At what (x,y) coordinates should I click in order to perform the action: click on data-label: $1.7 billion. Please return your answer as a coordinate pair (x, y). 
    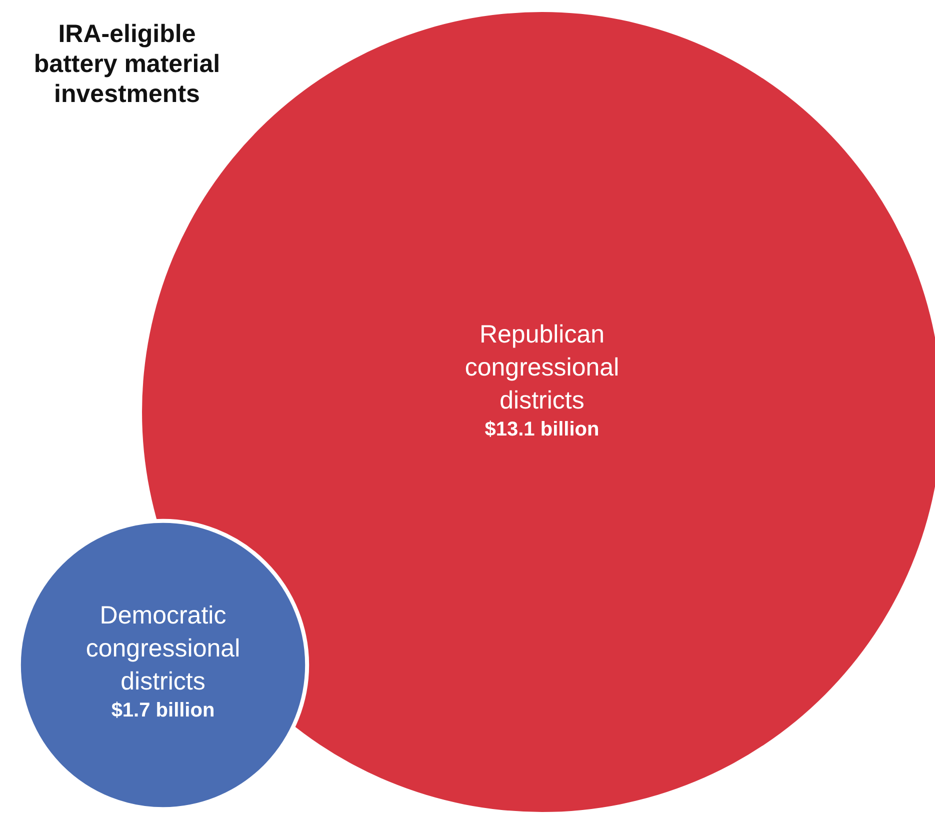
    Looking at the image, I should click on (163, 711).